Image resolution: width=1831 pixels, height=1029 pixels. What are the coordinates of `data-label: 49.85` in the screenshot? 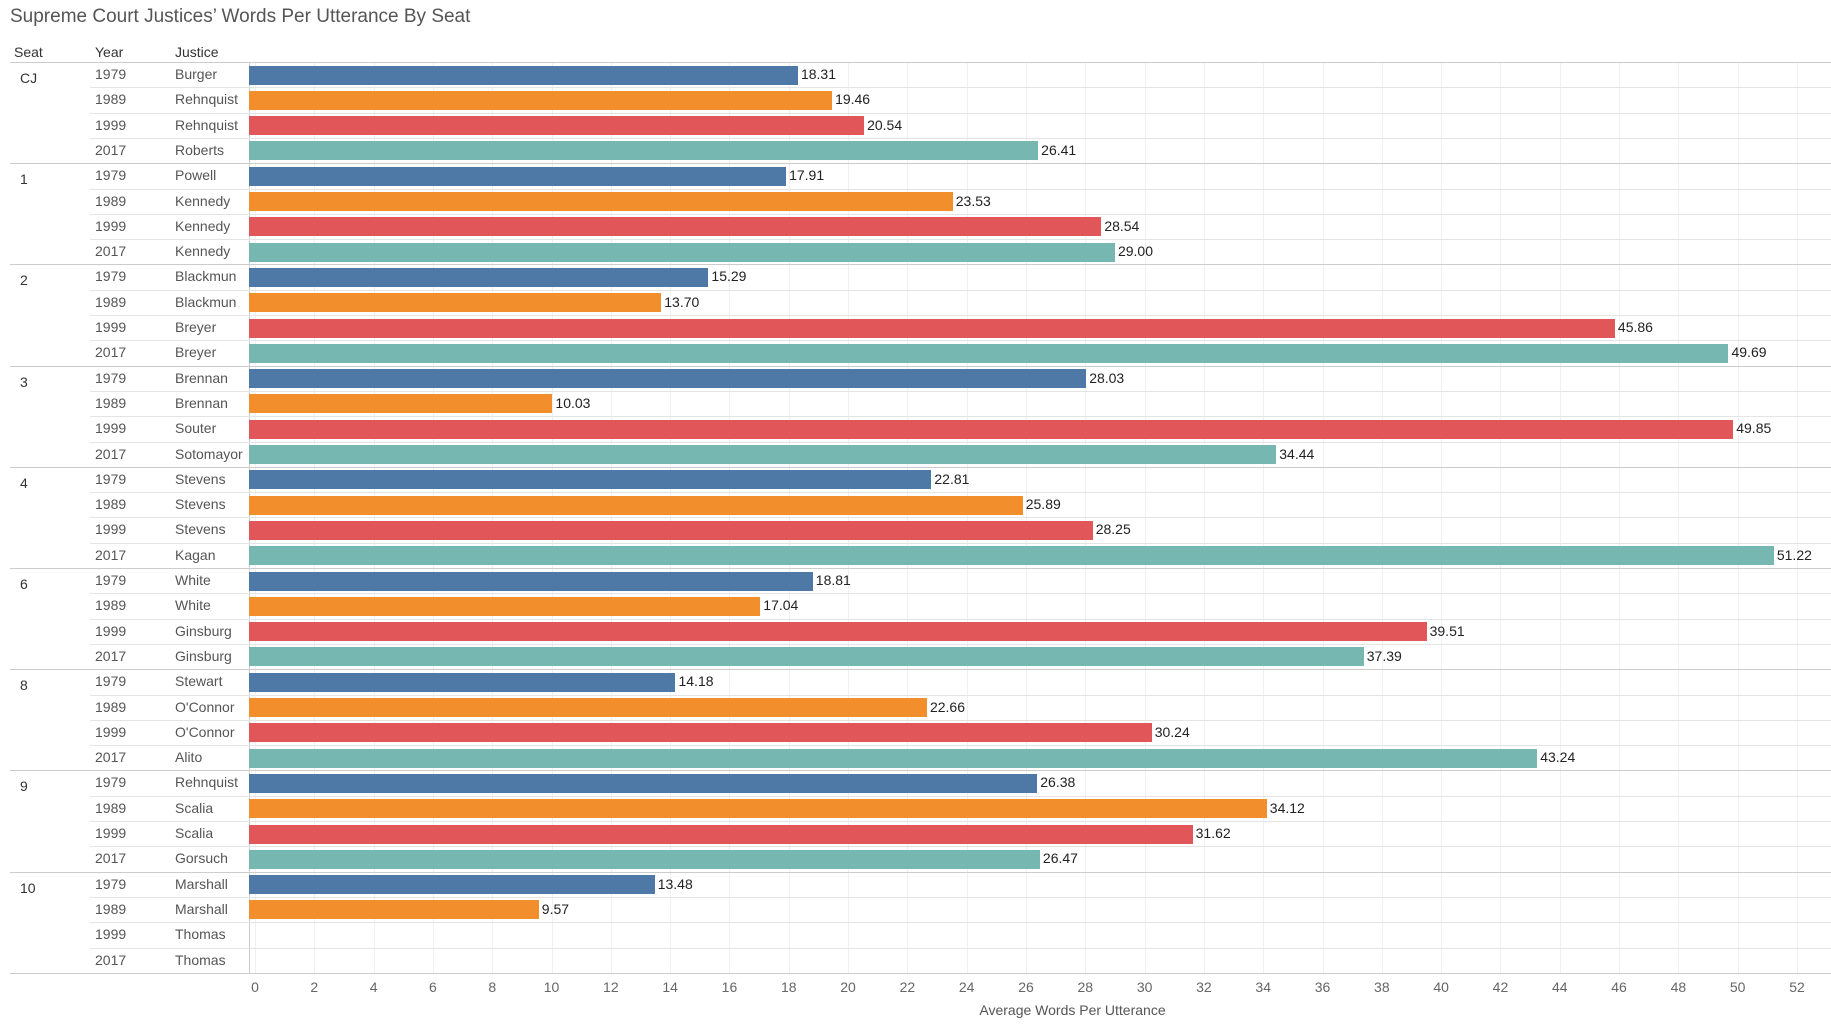 It's located at (1754, 428).